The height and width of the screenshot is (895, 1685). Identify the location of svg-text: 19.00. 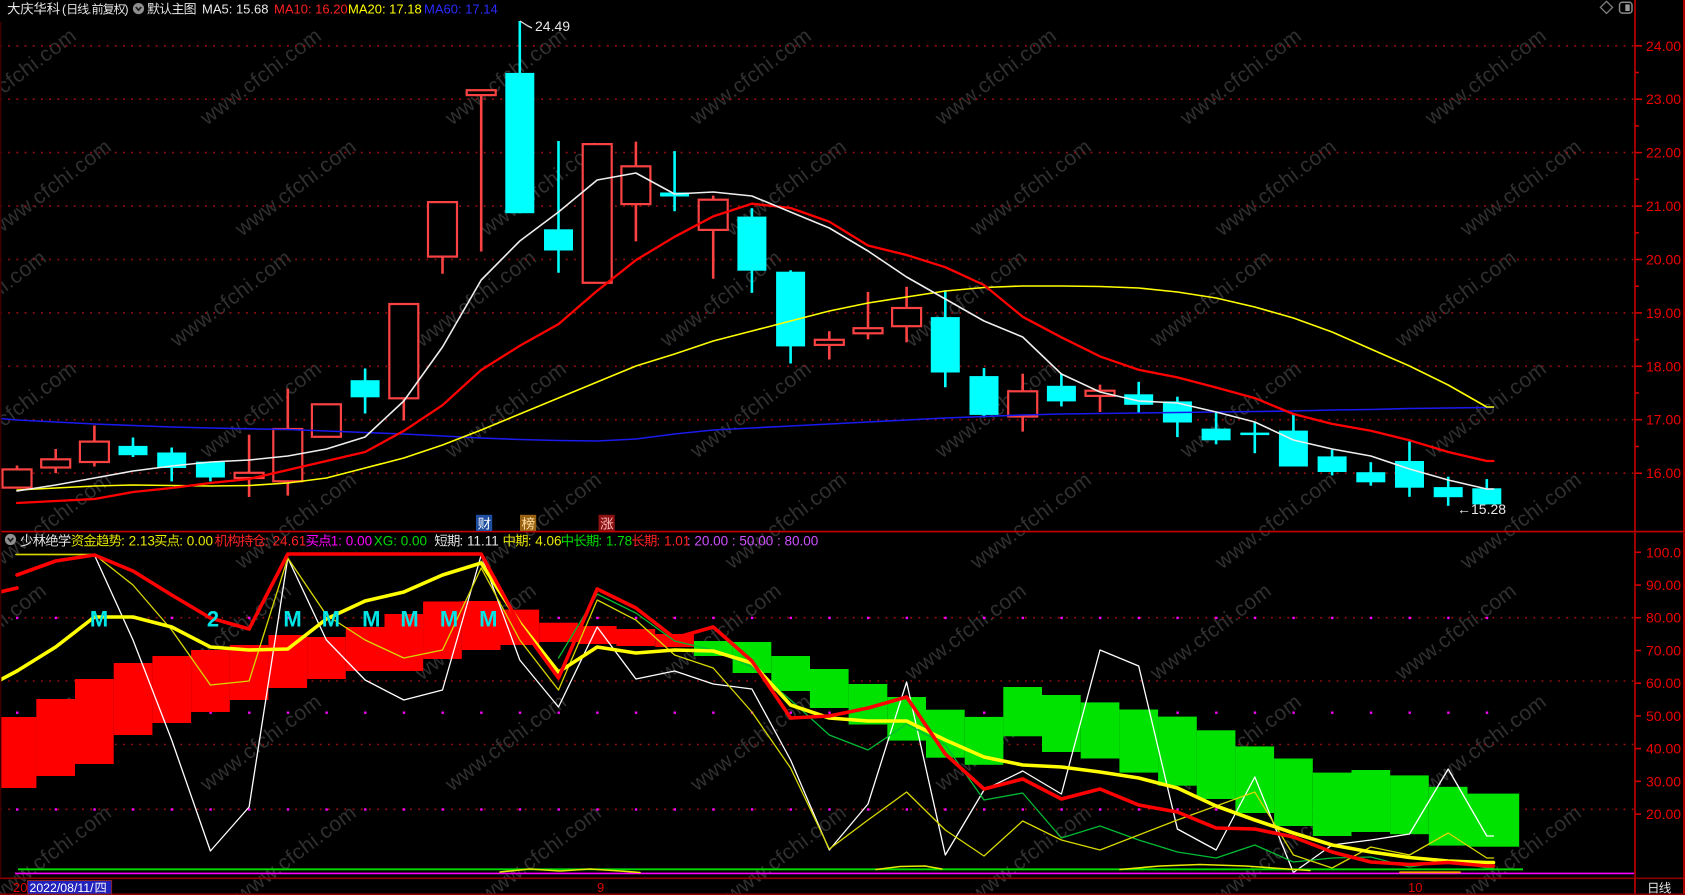
(1663, 313).